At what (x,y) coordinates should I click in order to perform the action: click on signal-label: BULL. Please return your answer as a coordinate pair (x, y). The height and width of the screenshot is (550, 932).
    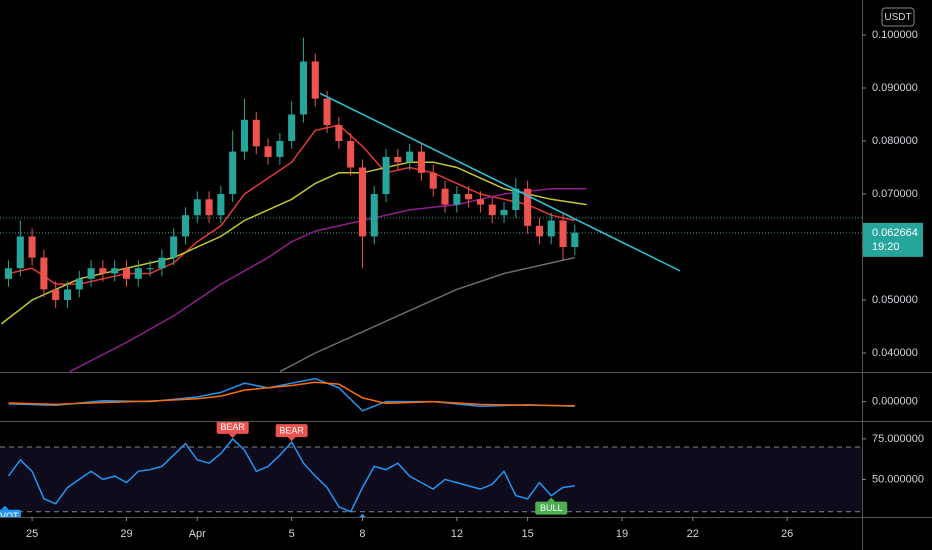
    Looking at the image, I should click on (551, 506).